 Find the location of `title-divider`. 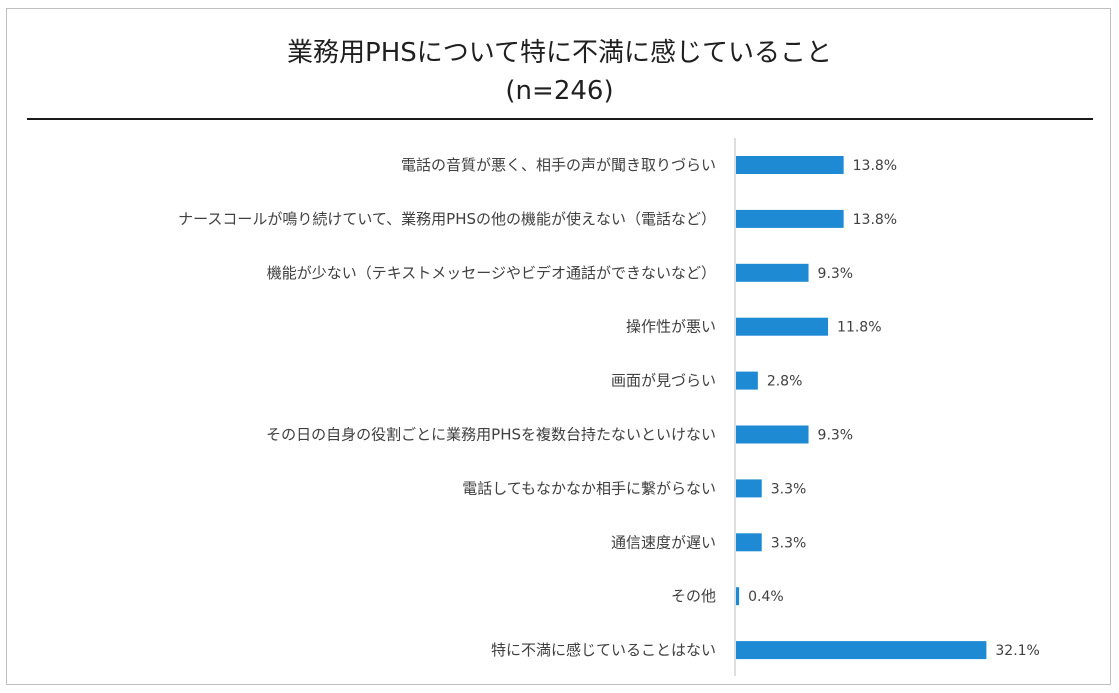

title-divider is located at coordinates (560, 119).